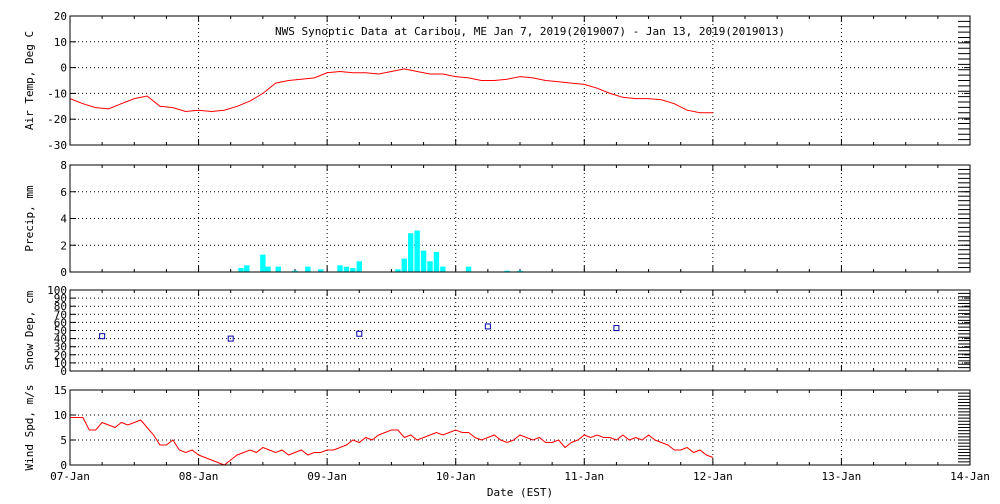 This screenshot has width=1000, height=504. I want to click on snow-depth-y-tick-label: 100, so click(57, 290).